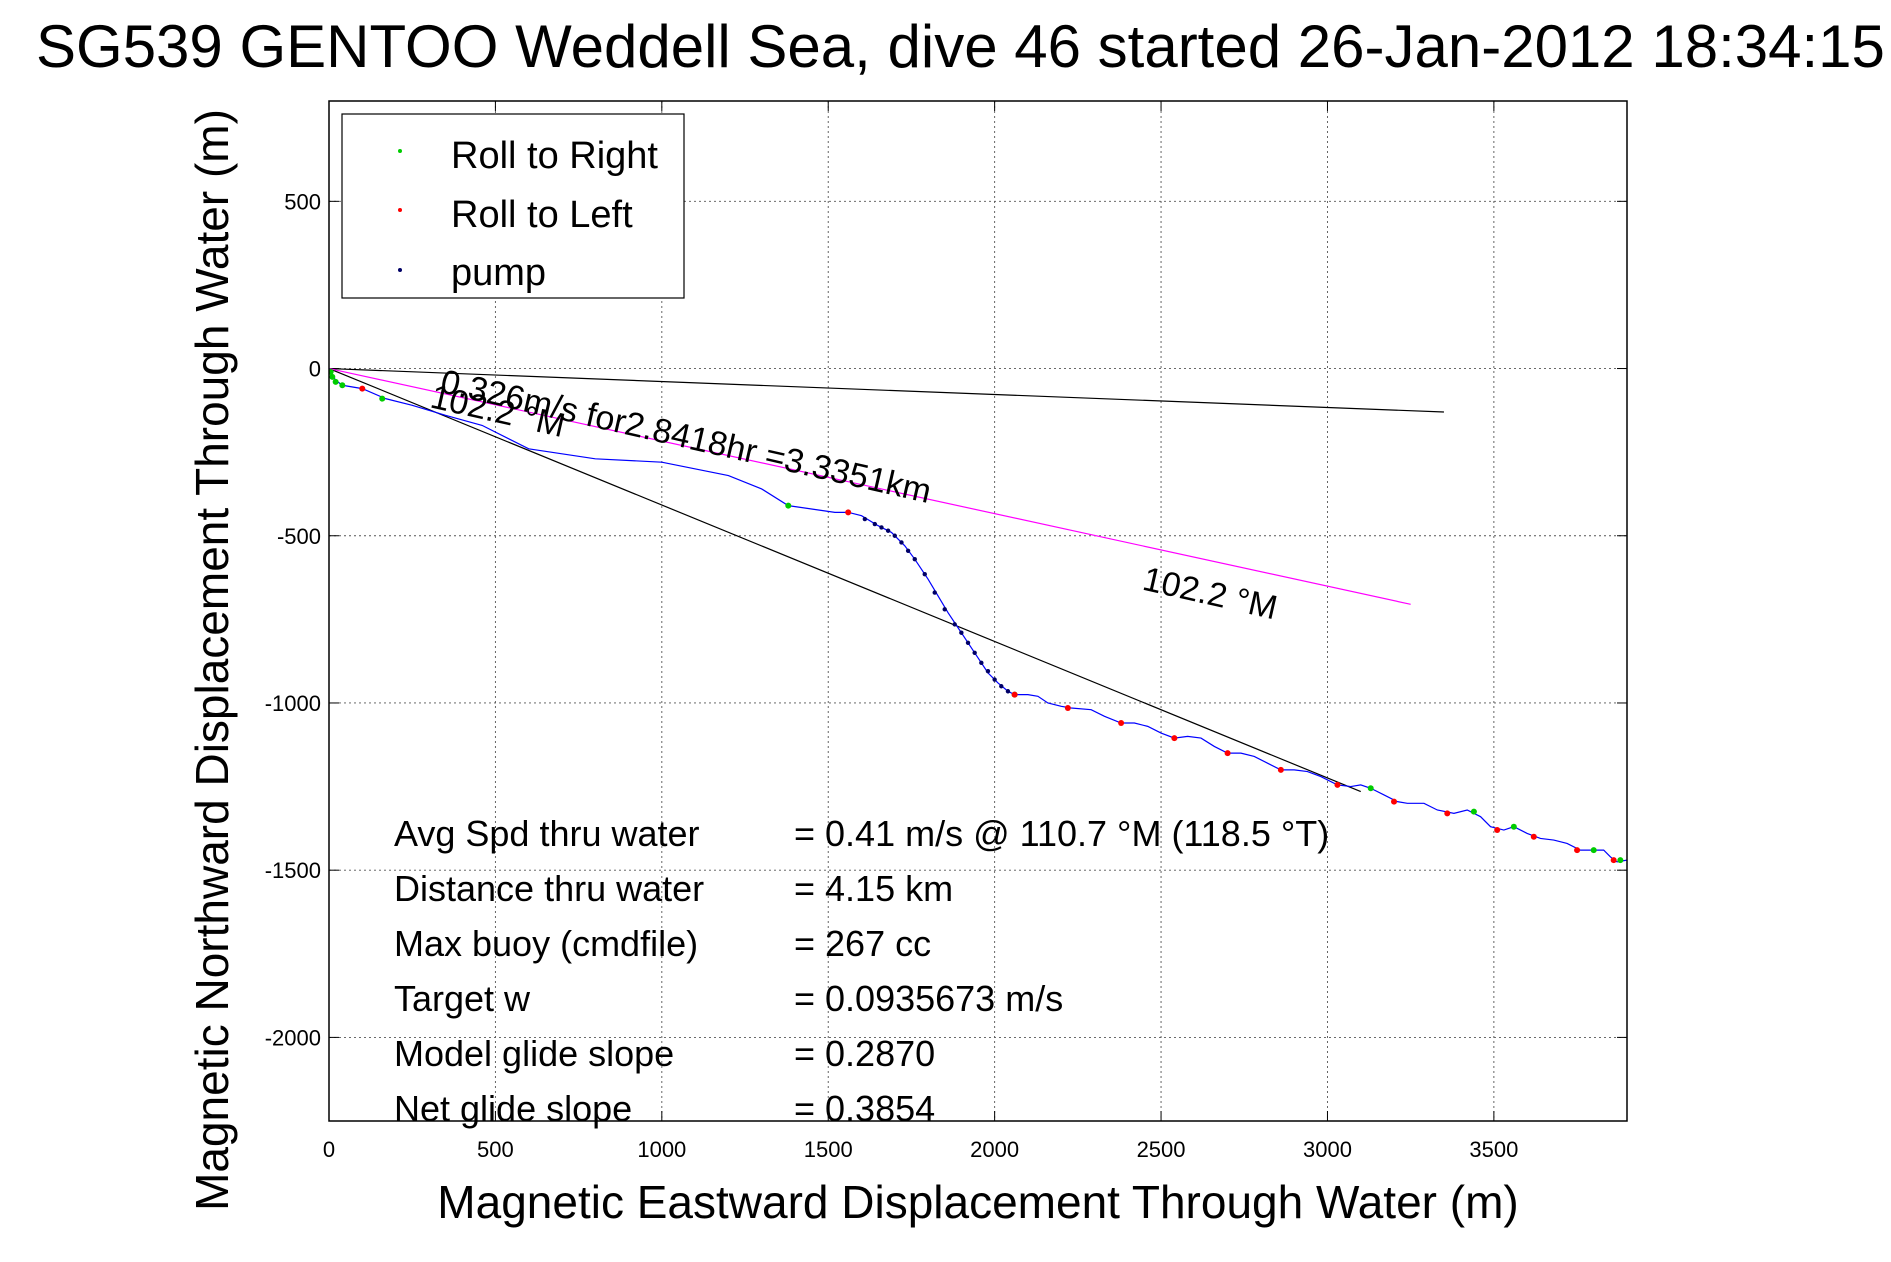  I want to click on summary-label-avg-speed: Avg Spd thru water, so click(547, 833).